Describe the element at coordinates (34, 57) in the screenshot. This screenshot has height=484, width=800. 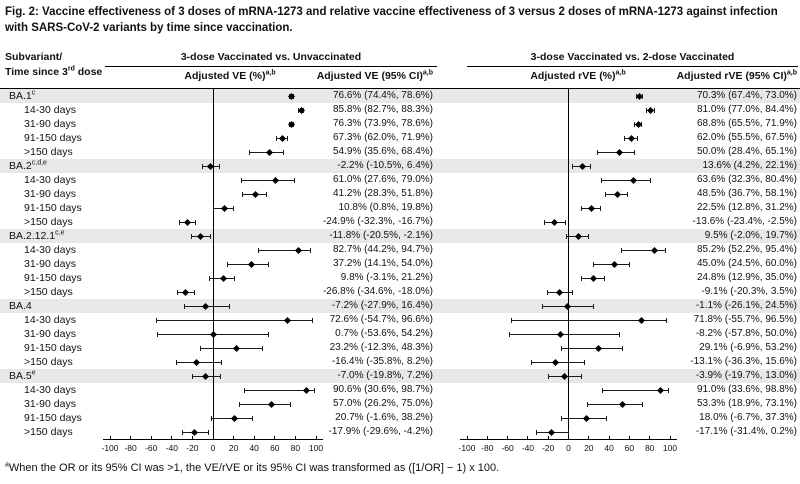
I see `row-header-line1: Subvariant/` at that location.